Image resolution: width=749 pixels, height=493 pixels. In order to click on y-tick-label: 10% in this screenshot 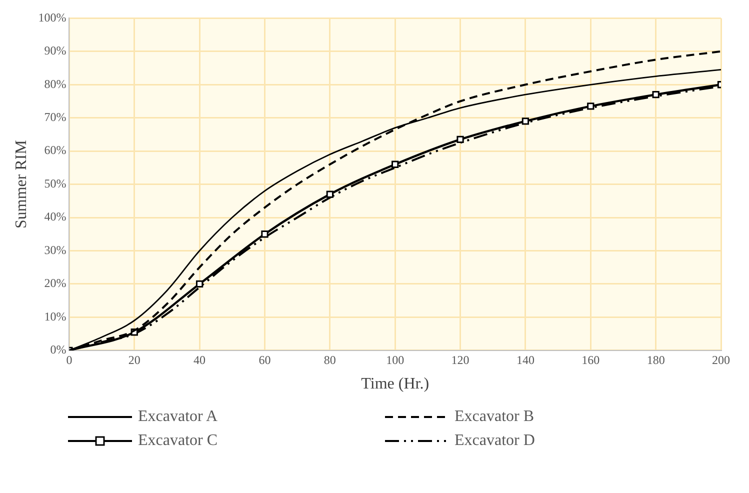, I will do `click(55, 316)`.